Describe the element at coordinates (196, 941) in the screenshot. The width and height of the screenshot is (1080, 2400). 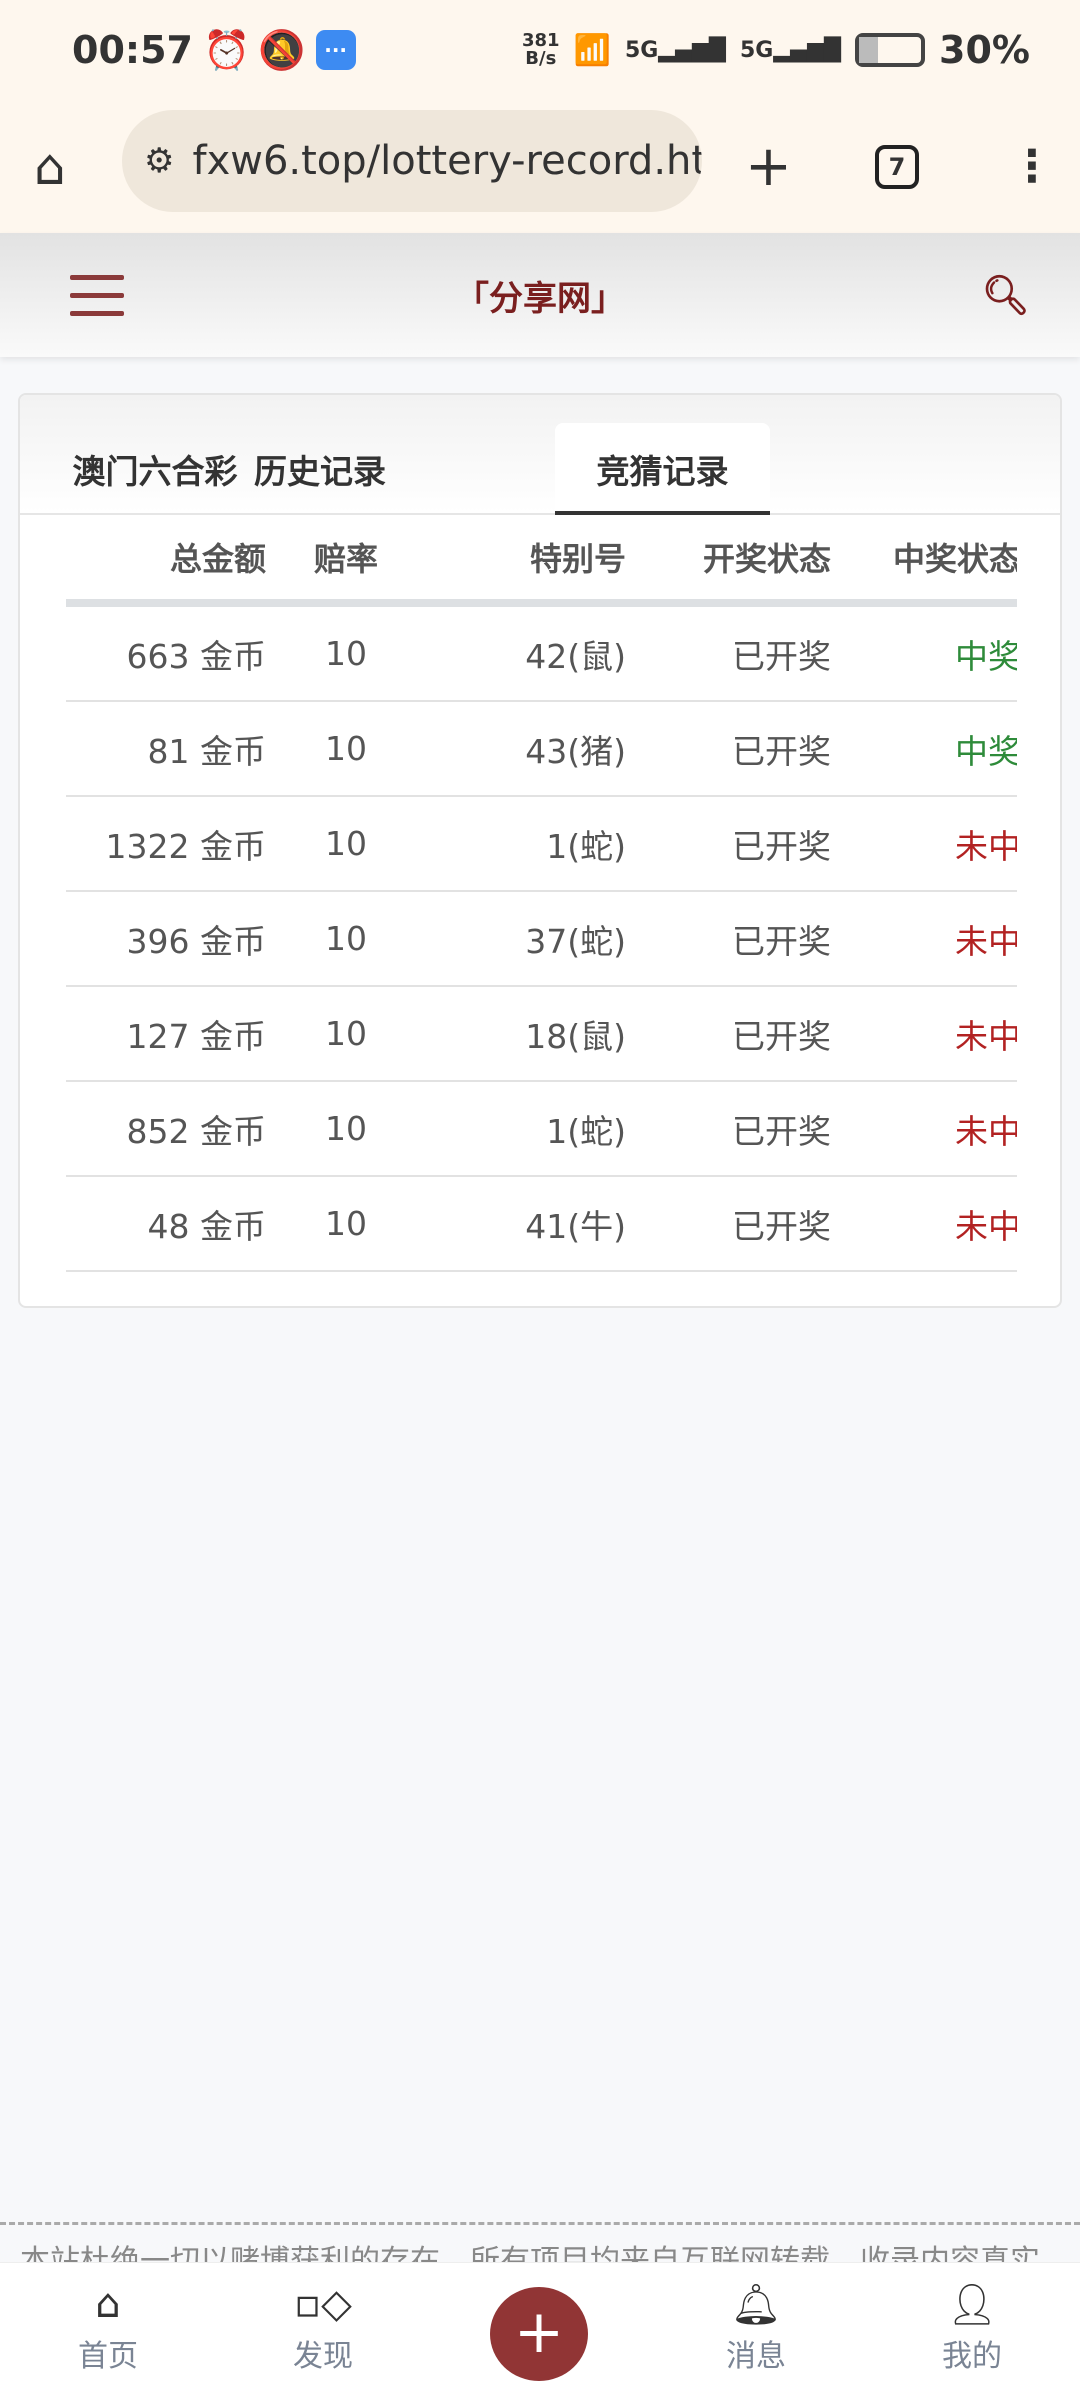
I see `amount-cell: 396 金币` at that location.